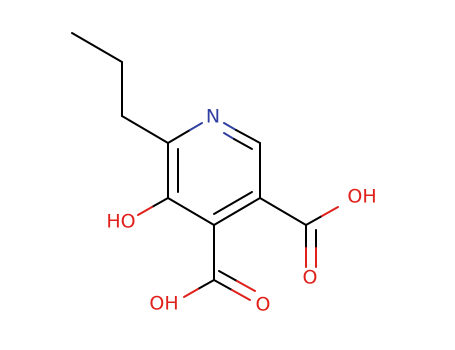 The height and width of the screenshot is (350, 455). What do you see at coordinates (213, 117) in the screenshot?
I see `atom-label: N` at bounding box center [213, 117].